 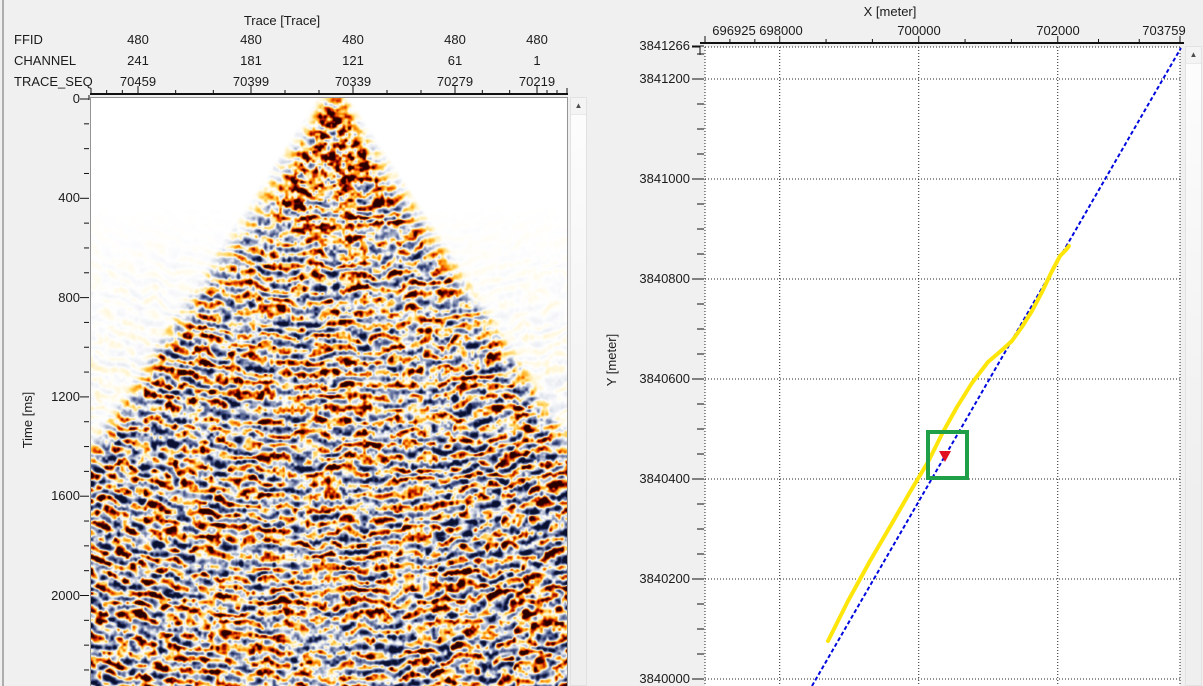 I want to click on map-y-tick-label: 3840800, so click(x=664, y=278).